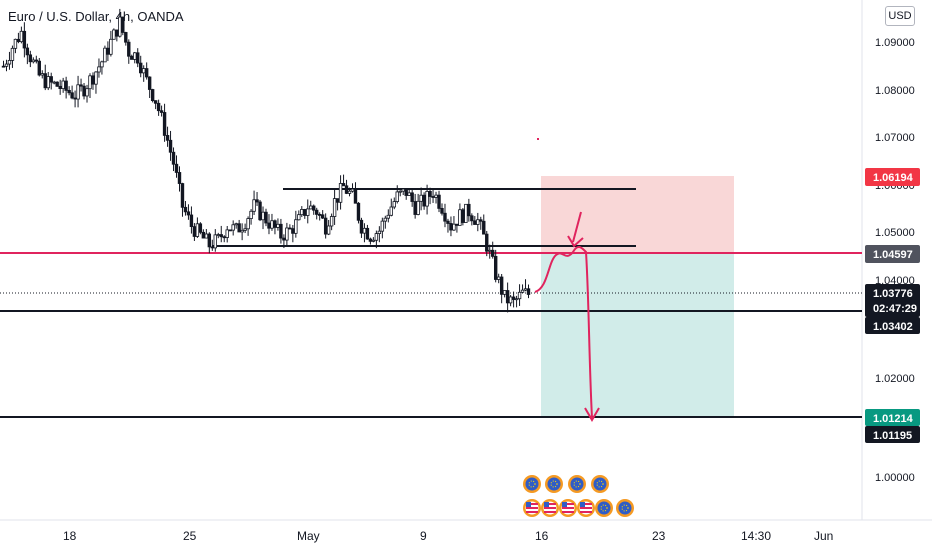  Describe the element at coordinates (637, 215) in the screenshot. I see `stop-loss-zone` at that location.